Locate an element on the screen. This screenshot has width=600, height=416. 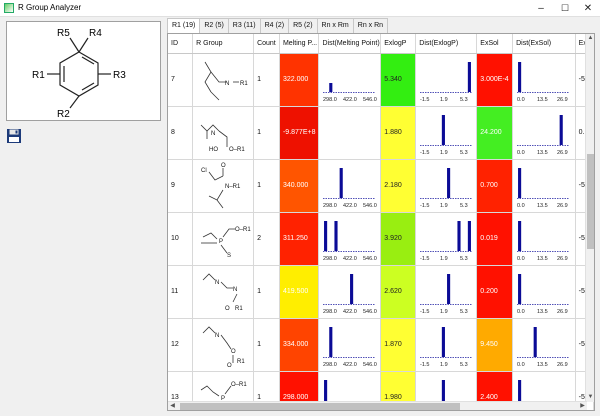
column-header-1: R Group is located at coordinates (223, 44).